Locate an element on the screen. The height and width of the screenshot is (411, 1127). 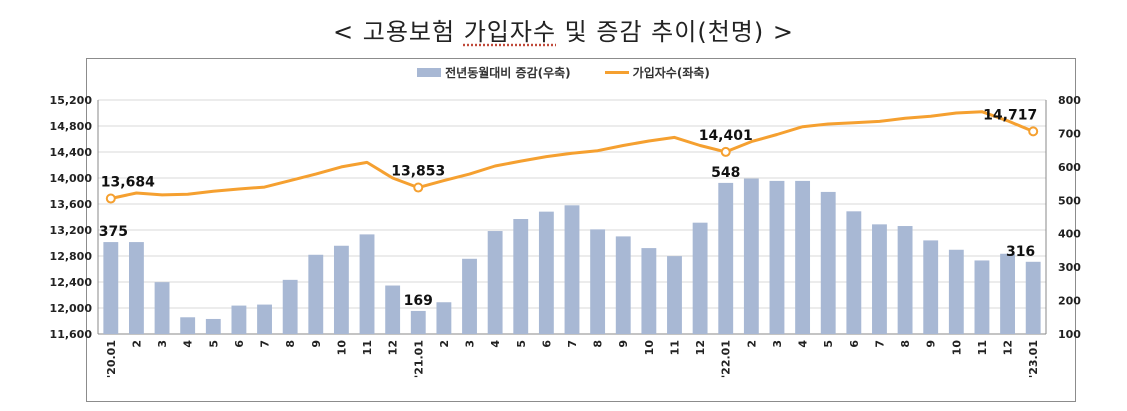
bar-data-label: 169 is located at coordinates (418, 301).